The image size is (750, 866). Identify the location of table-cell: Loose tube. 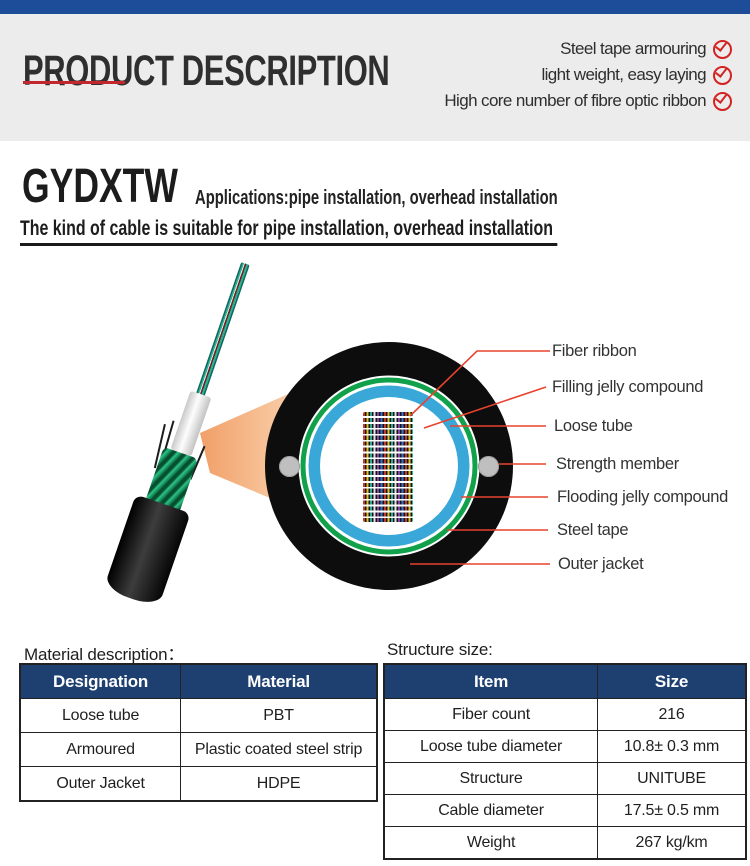
(100, 715).